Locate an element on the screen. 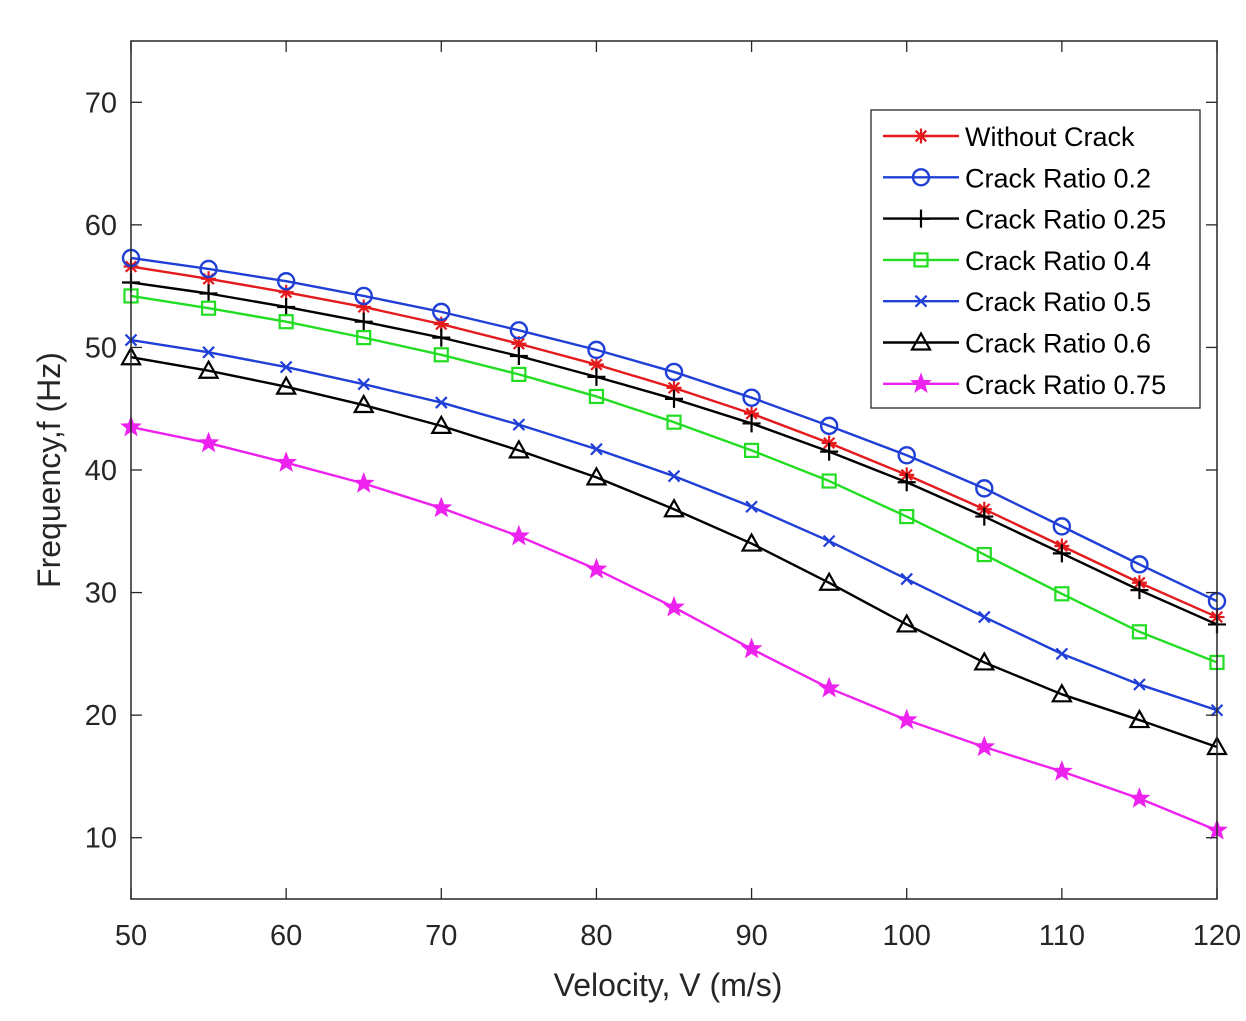 The height and width of the screenshot is (1021, 1246). legend-item-1: Without Crack is located at coordinates (1009, 137).